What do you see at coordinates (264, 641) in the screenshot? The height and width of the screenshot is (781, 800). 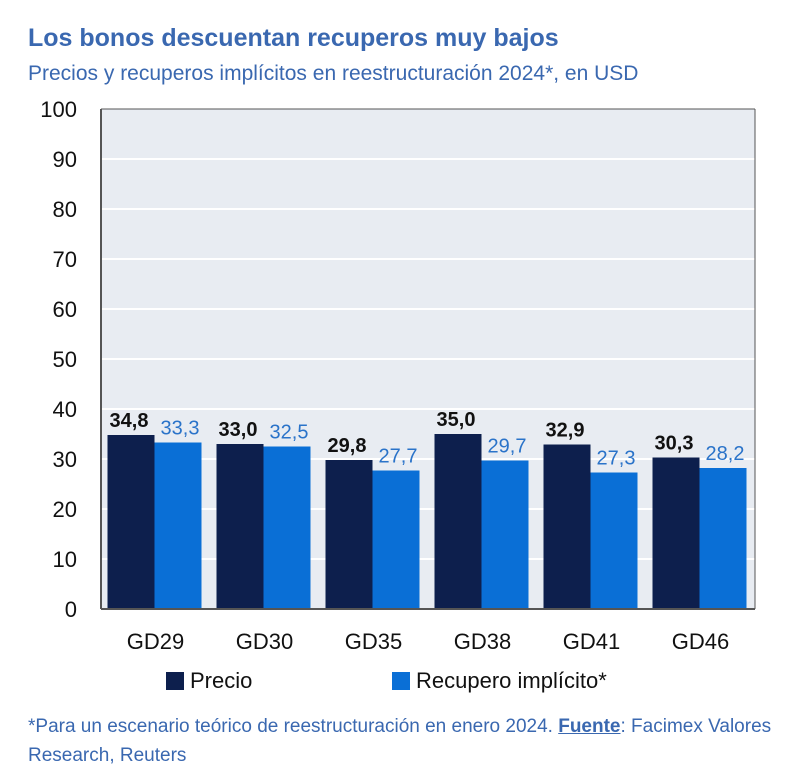 I see `x-tick-label: GD30` at bounding box center [264, 641].